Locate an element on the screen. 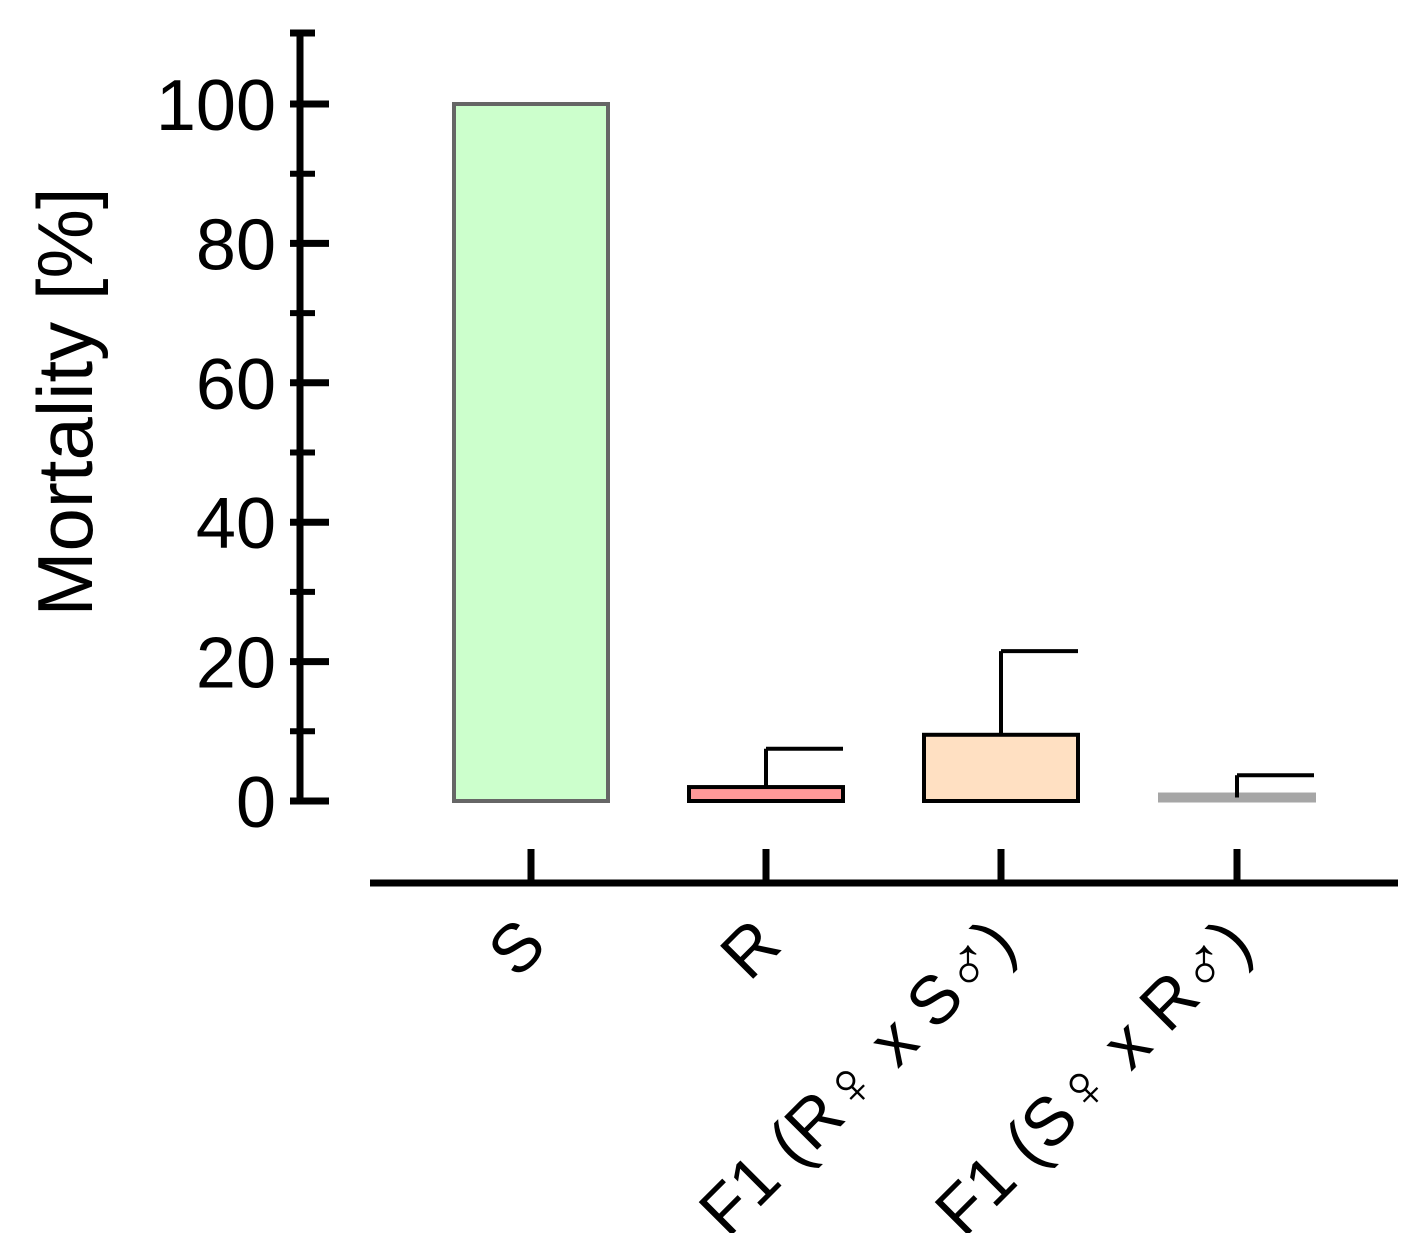 Image resolution: width=1424 pixels, height=1233 pixels. x-axis-ticks is located at coordinates (884, 866).